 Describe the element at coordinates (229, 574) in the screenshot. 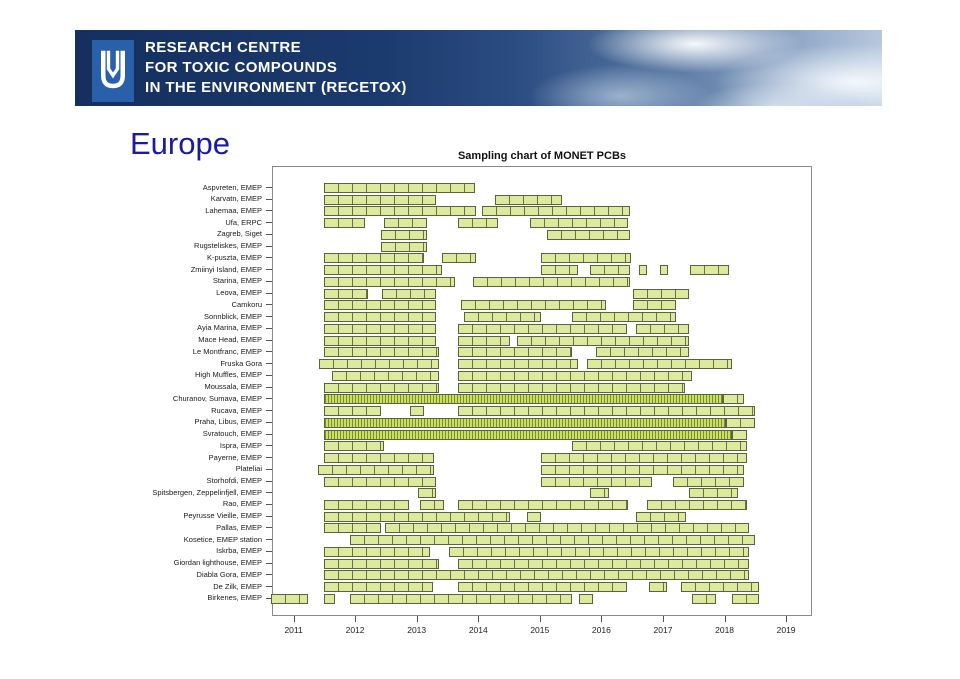

I see `station-label: Diabla Gora, EMEP` at that location.